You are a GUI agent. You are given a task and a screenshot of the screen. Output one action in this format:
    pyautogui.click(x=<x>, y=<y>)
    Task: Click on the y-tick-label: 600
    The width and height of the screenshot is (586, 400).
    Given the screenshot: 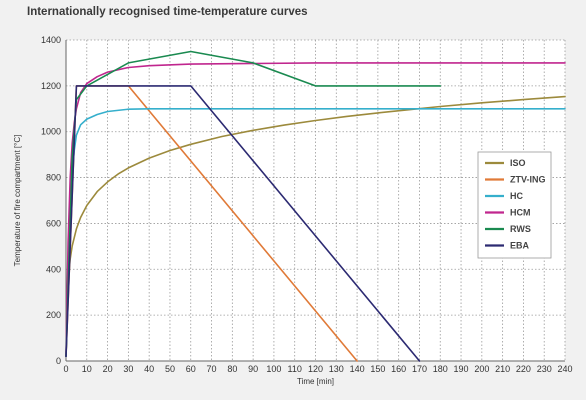 What is the action you would take?
    pyautogui.click(x=53, y=223)
    